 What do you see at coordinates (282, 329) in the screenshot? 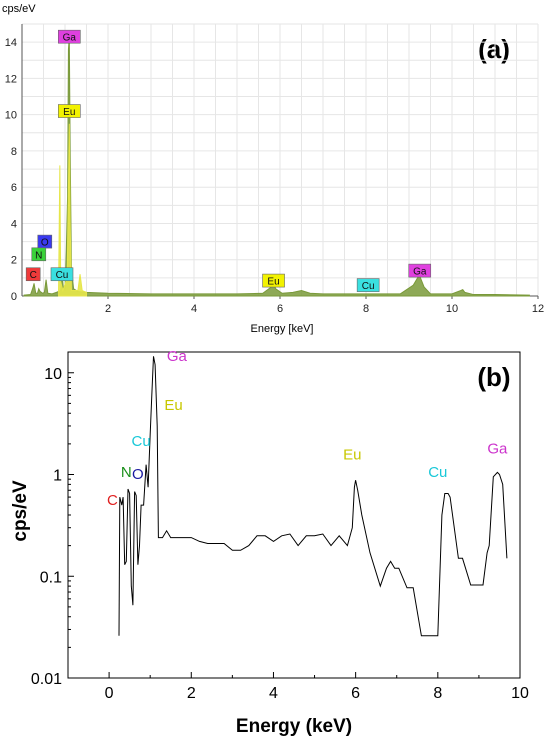
I see `x-axis-label-a: Energy [keV]` at bounding box center [282, 329].